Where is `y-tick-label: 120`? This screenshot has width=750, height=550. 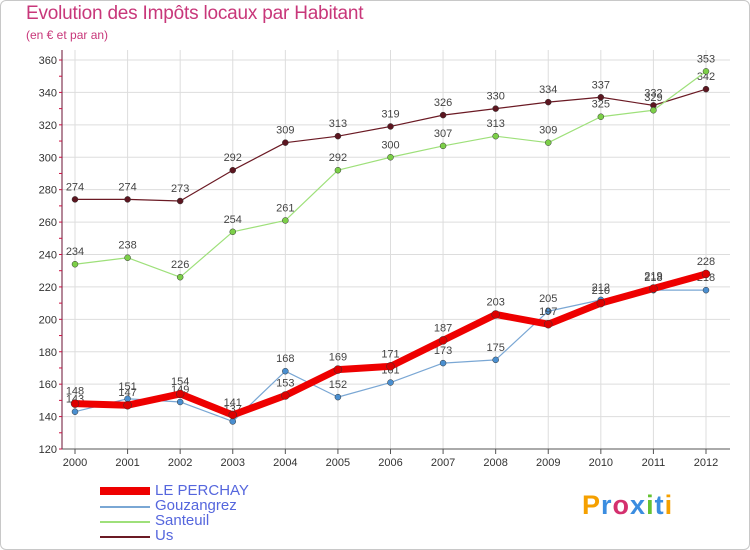 y-tick-label: 120 is located at coordinates (48, 450).